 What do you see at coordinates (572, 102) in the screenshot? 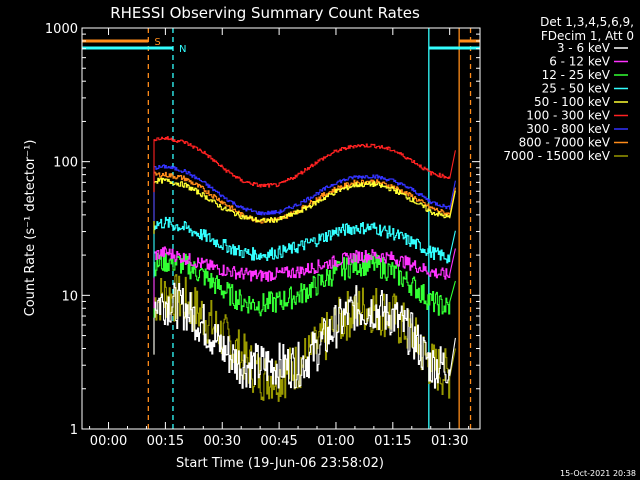
I see `legend-label: 50 - 100 keV` at bounding box center [572, 102].